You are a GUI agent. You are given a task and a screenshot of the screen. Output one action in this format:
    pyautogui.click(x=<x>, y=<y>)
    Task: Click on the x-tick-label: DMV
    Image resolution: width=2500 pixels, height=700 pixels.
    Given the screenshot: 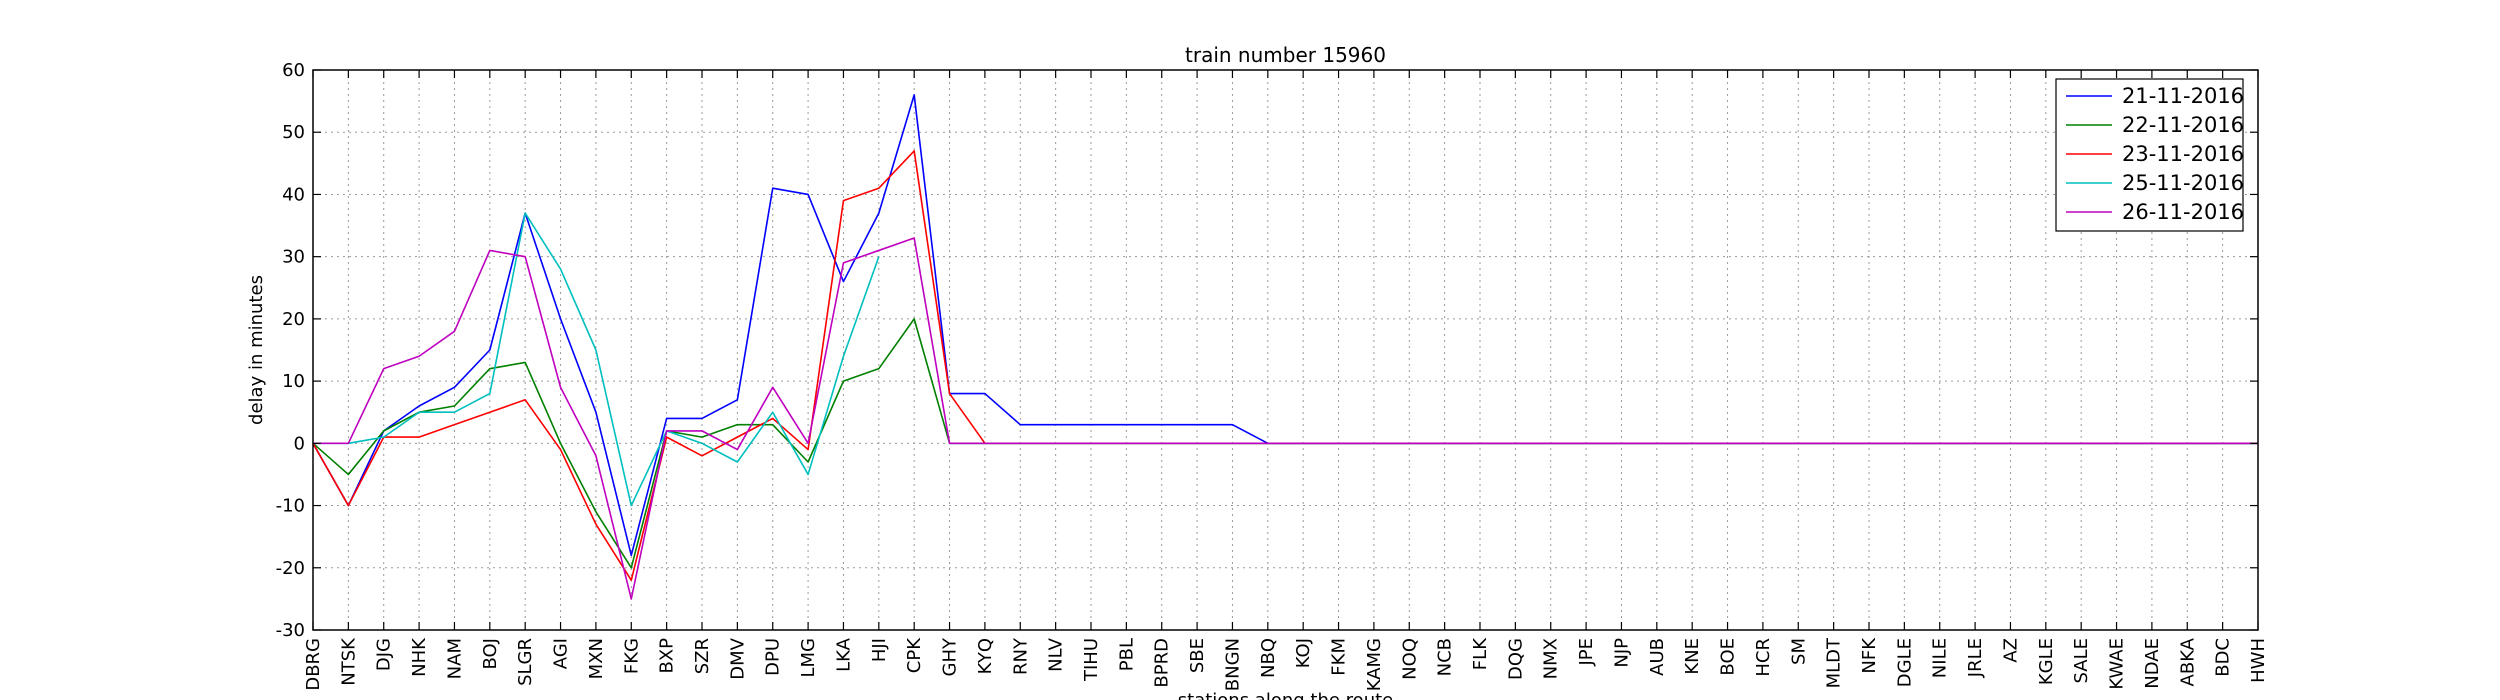 What is the action you would take?
    pyautogui.click(x=737, y=658)
    